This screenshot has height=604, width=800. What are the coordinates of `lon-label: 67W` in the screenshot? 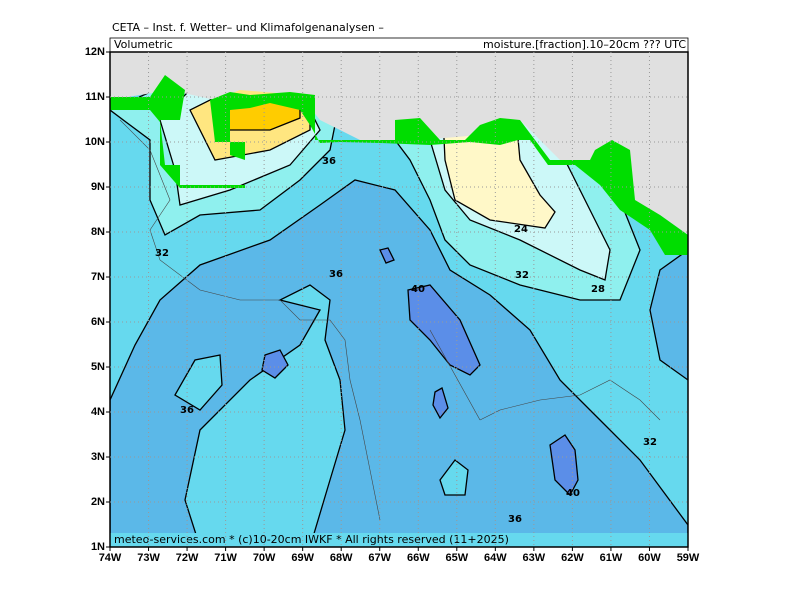 It's located at (379, 558).